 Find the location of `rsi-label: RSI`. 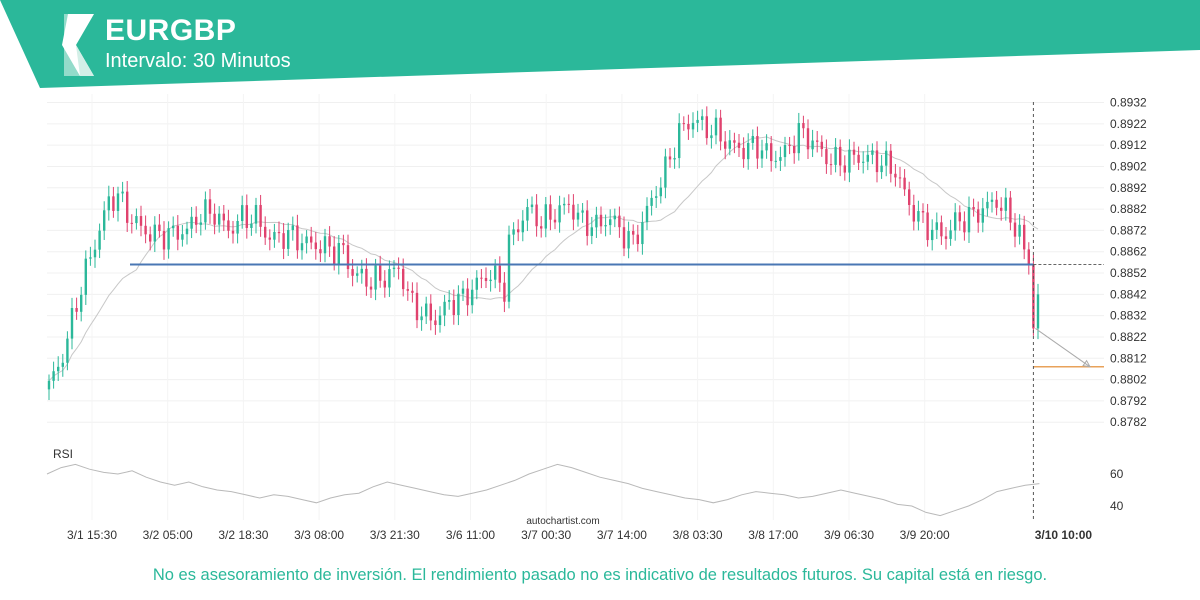

rsi-label: RSI is located at coordinates (63, 454).